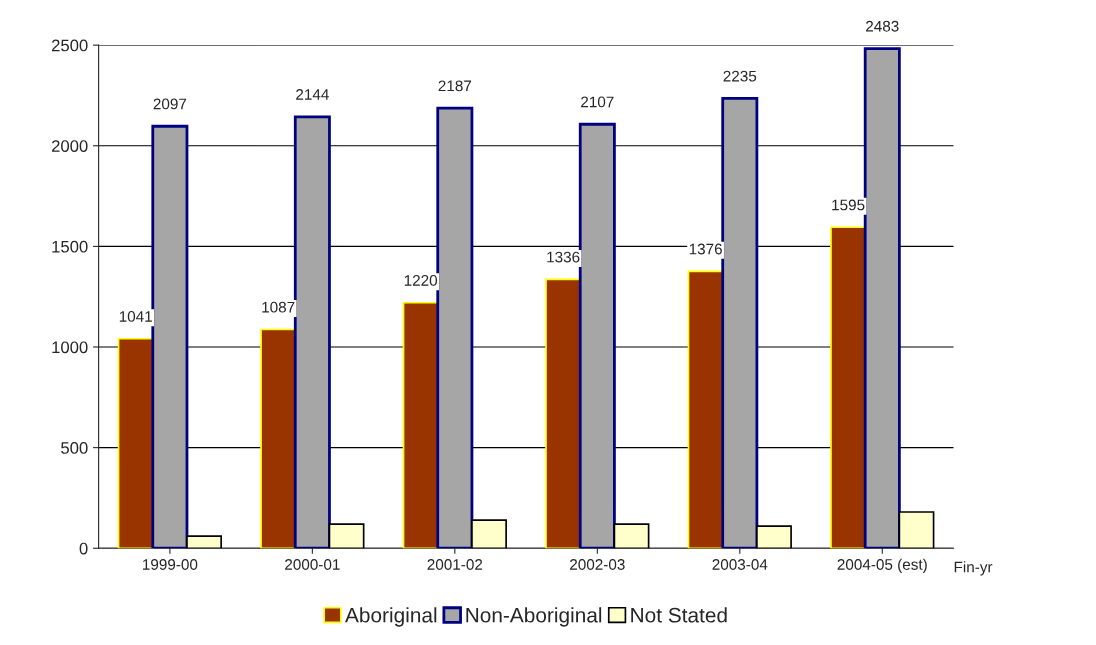 The height and width of the screenshot is (645, 1096). What do you see at coordinates (421, 280) in the screenshot?
I see `data-label: 1220` at bounding box center [421, 280].